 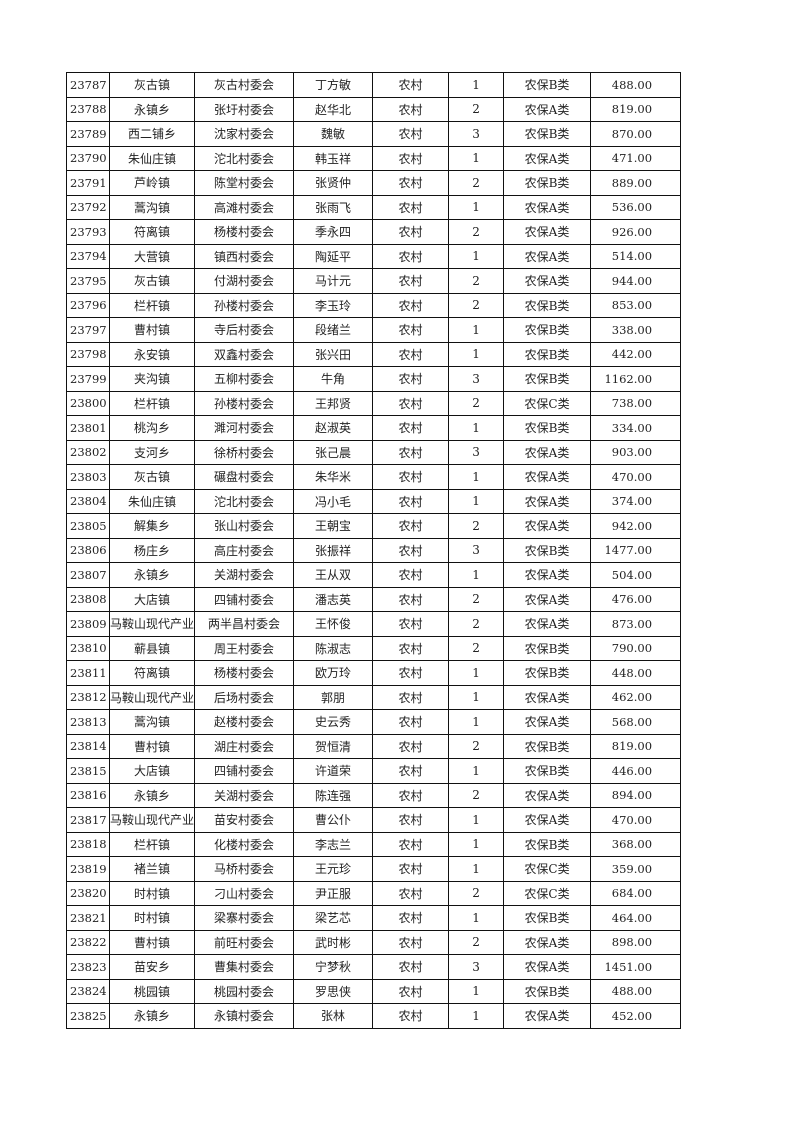 What do you see at coordinates (636, 526) in the screenshot?
I see `amount-cell: 942.00` at bounding box center [636, 526].